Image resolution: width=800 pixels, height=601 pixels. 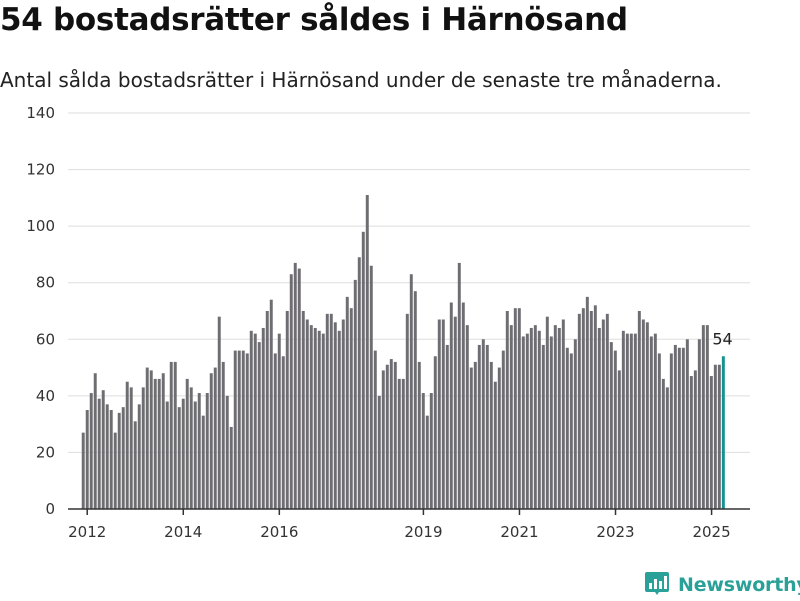 What do you see at coordinates (711, 532) in the screenshot?
I see `x-tick-label: 2025` at bounding box center [711, 532].